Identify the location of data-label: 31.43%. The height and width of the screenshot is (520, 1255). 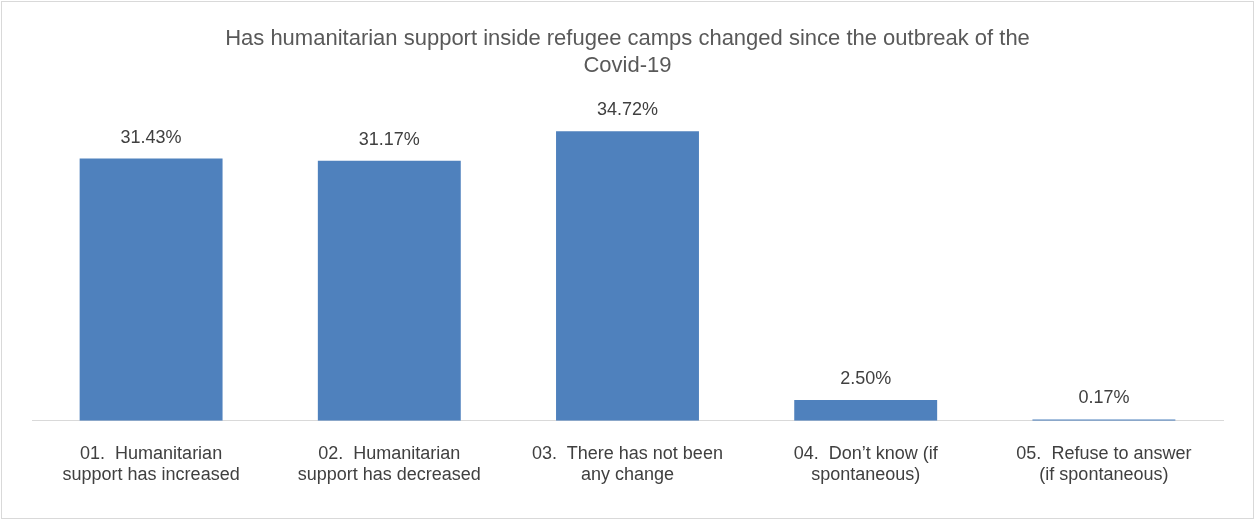
(151, 136).